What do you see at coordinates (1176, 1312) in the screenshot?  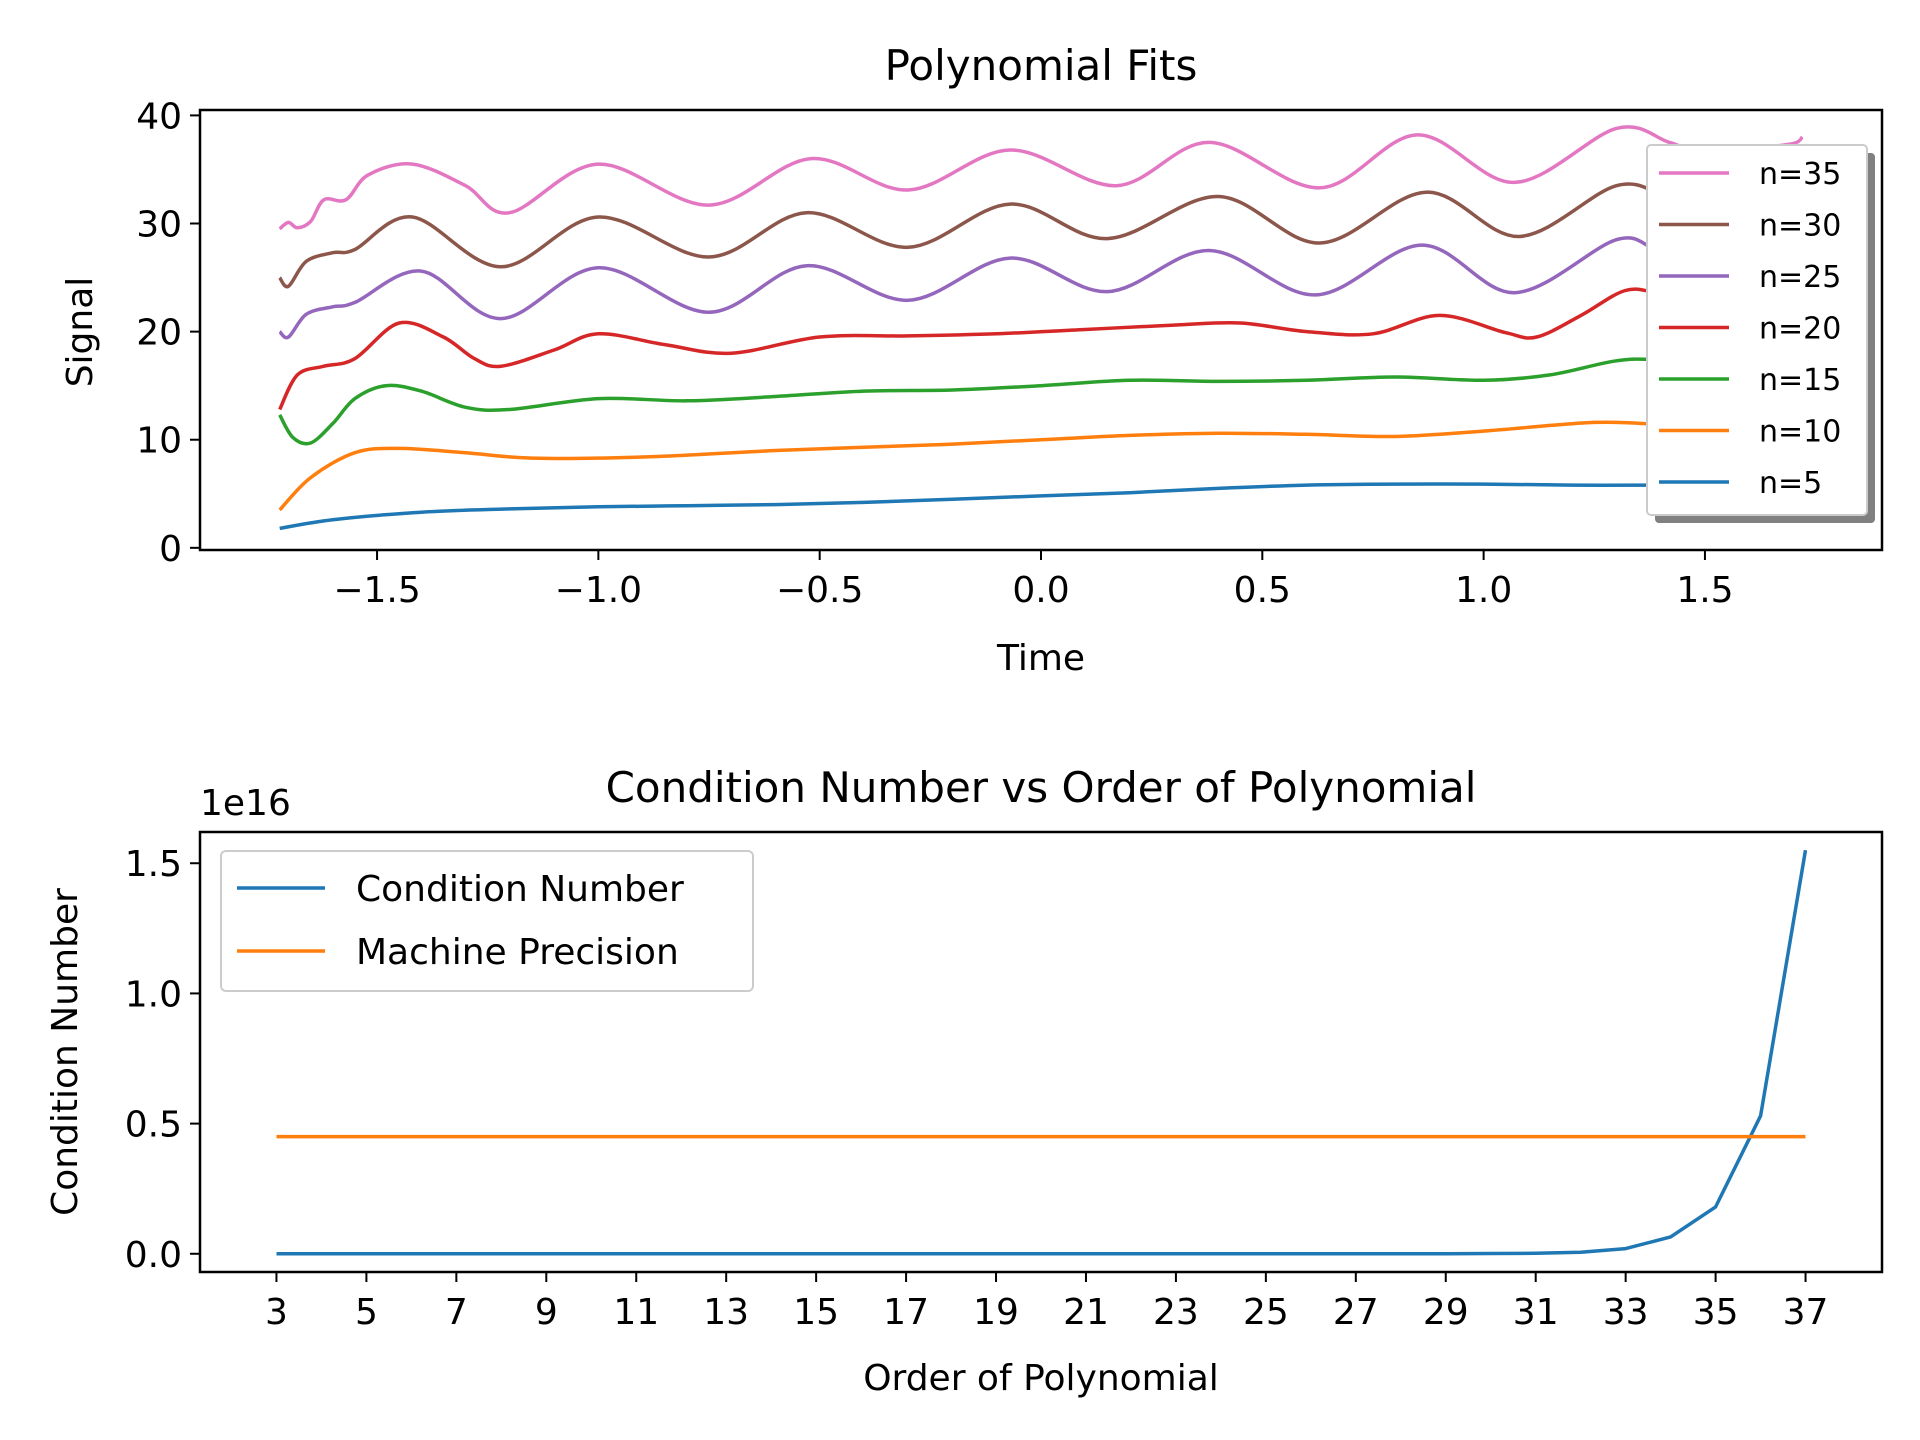 I see `bottom-chart-x-tick-label: 23` at bounding box center [1176, 1312].